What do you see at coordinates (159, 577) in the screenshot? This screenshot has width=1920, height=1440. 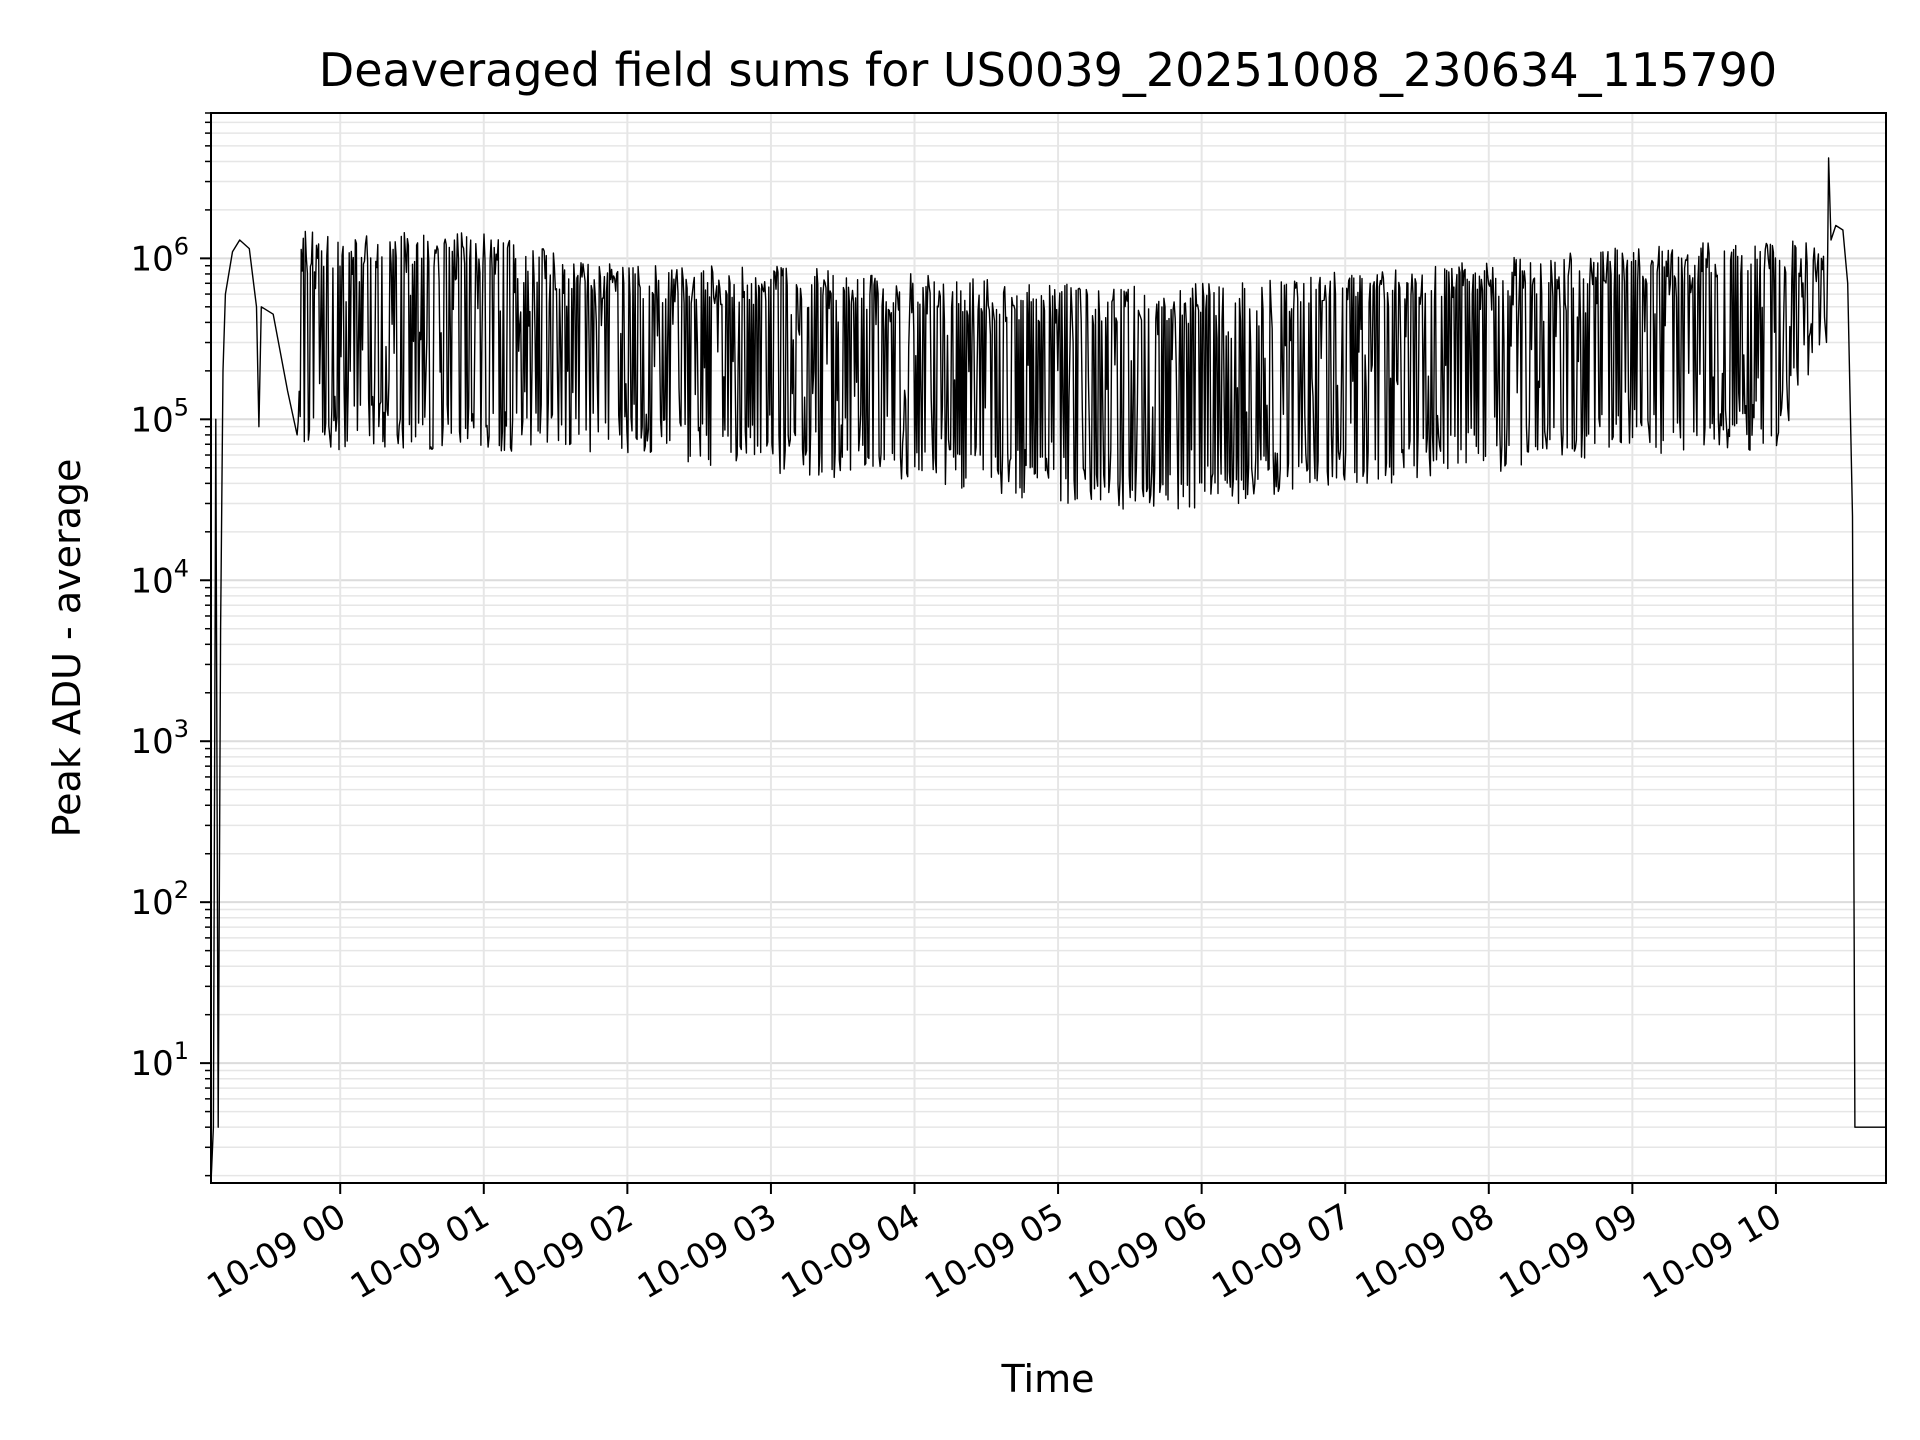 I see `y-tick-label: 10⁴` at bounding box center [159, 577].